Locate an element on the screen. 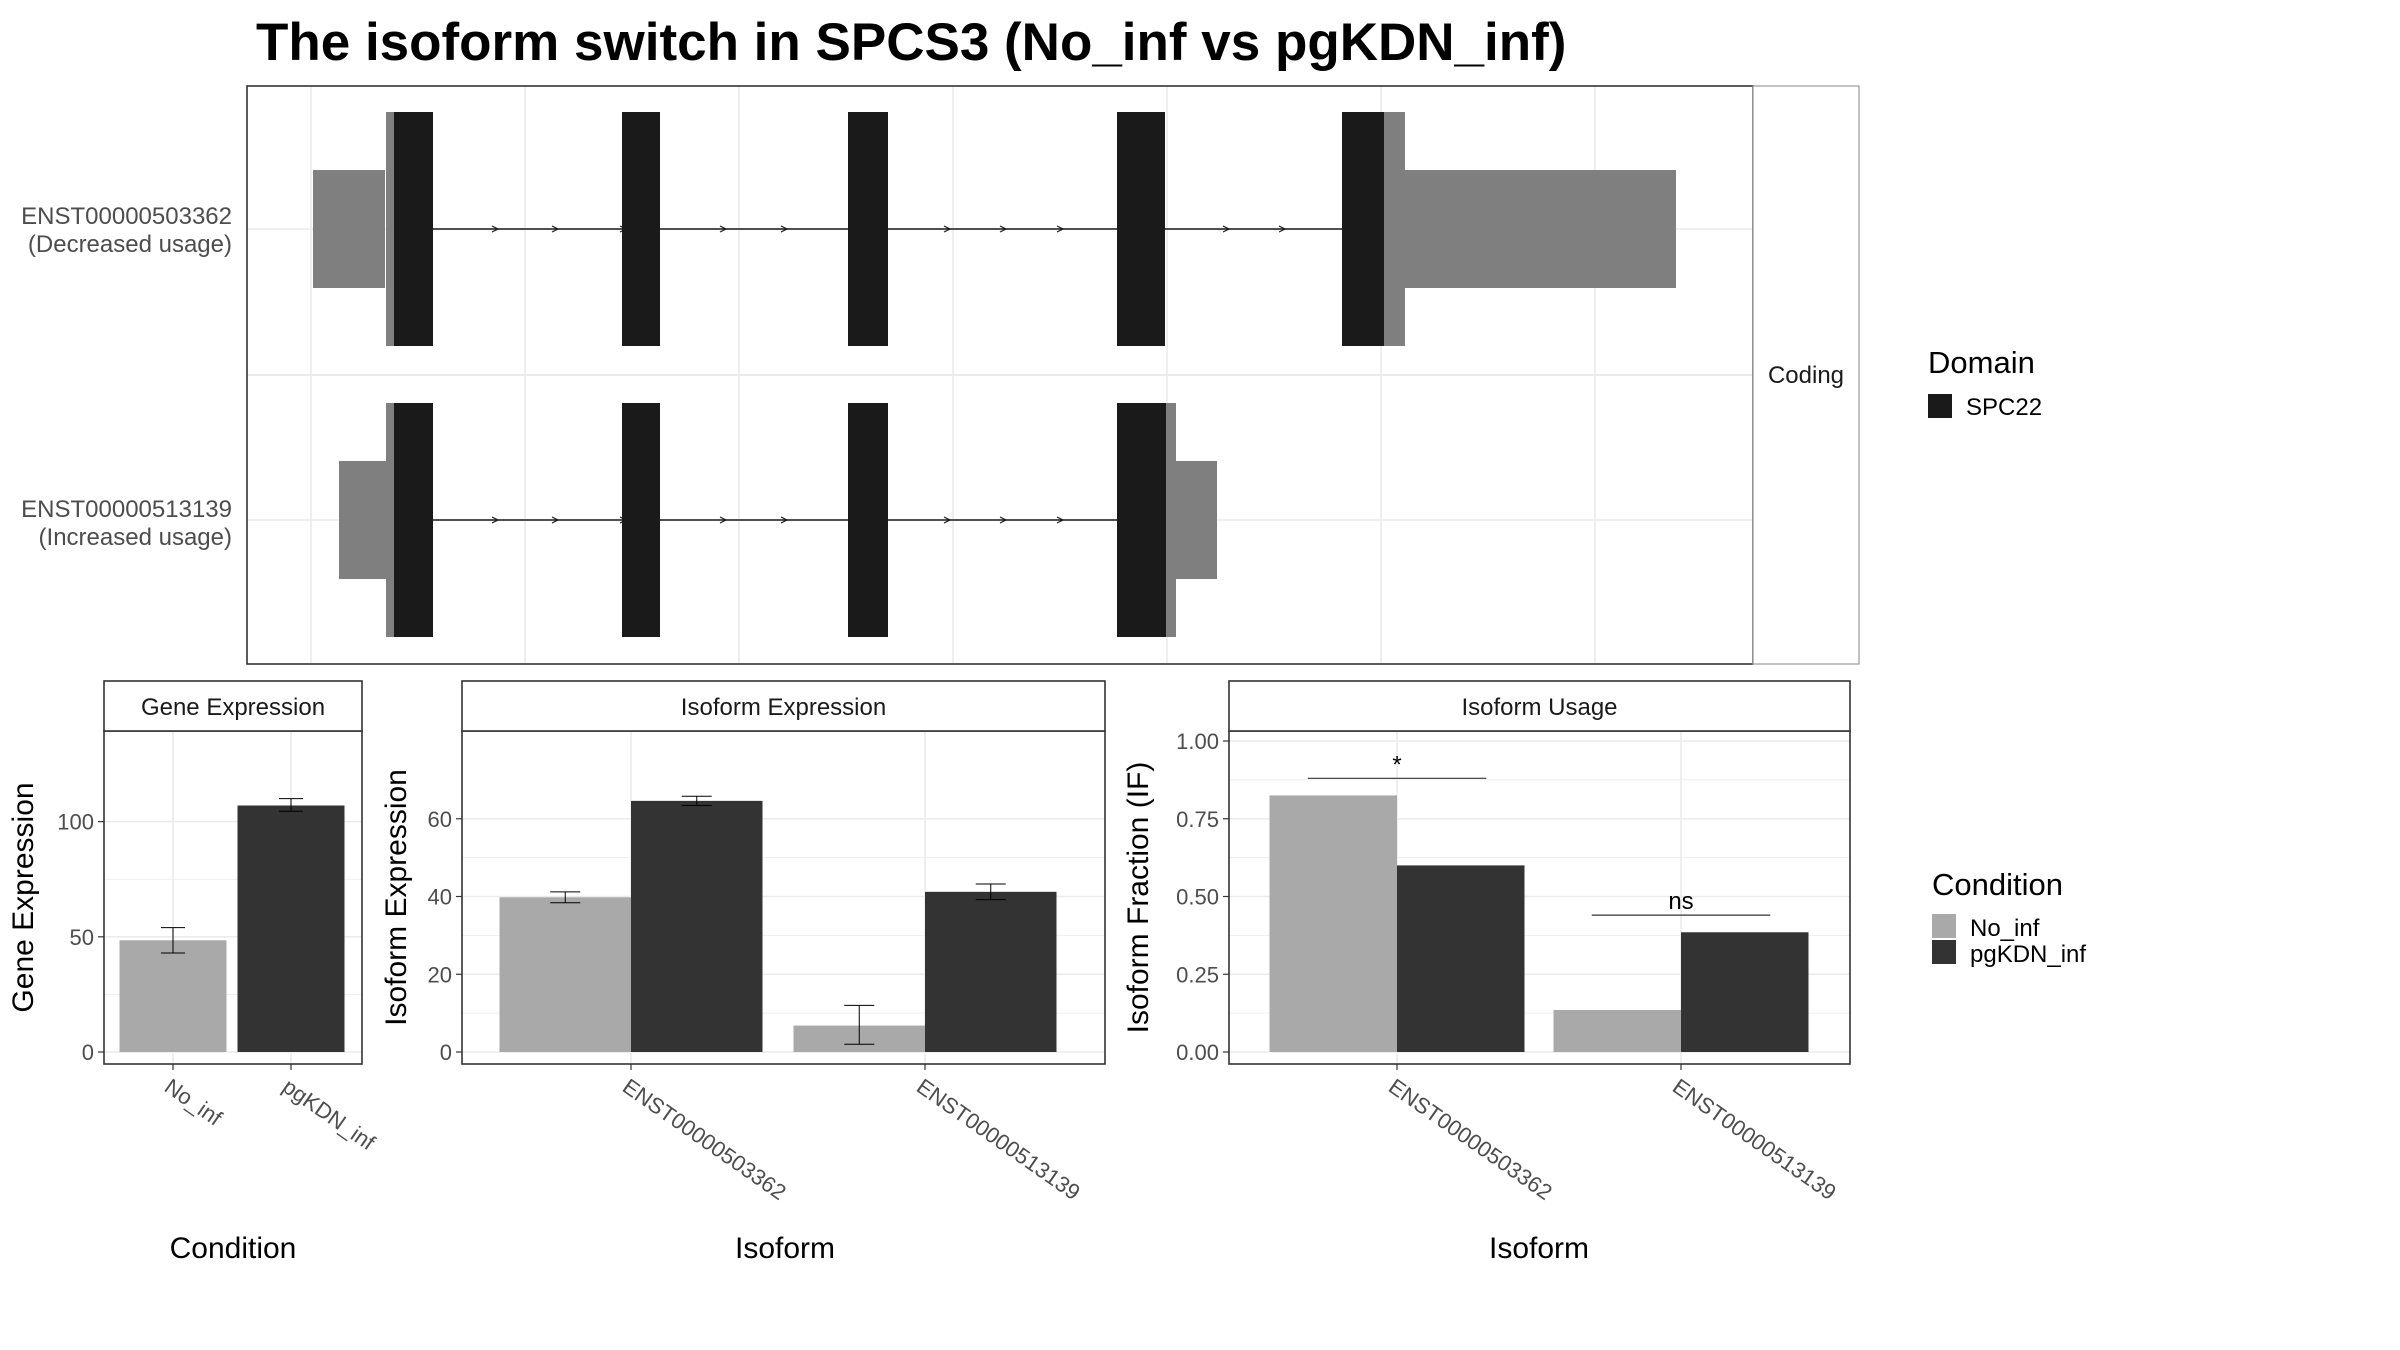 This screenshot has height=1350, width=2400. isoform-usage-y-tick-label-4: 1.00 is located at coordinates (1197, 741).